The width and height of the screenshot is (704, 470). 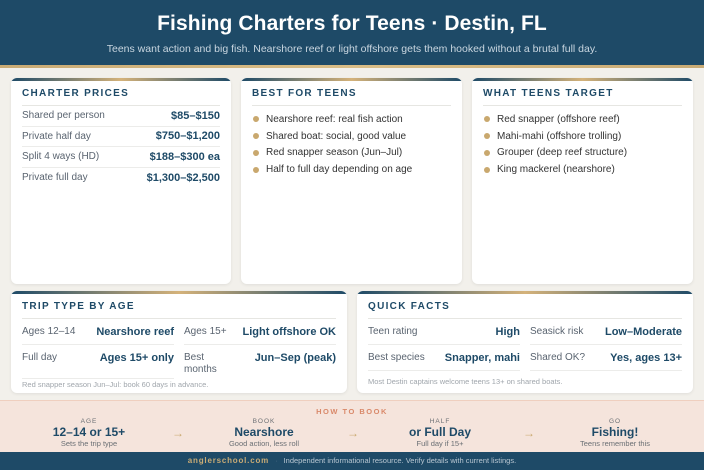 What do you see at coordinates (55, 178) in the screenshot?
I see `price-label: Private full day` at bounding box center [55, 178].